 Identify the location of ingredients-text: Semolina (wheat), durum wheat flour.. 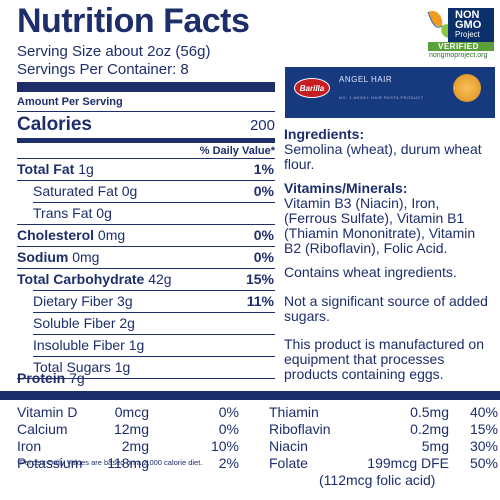
(383, 156).